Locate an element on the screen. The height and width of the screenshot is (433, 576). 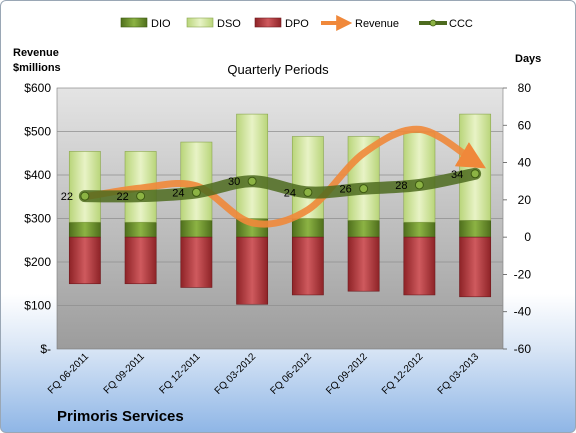
left-tick-label: $400 is located at coordinates (37, 175).